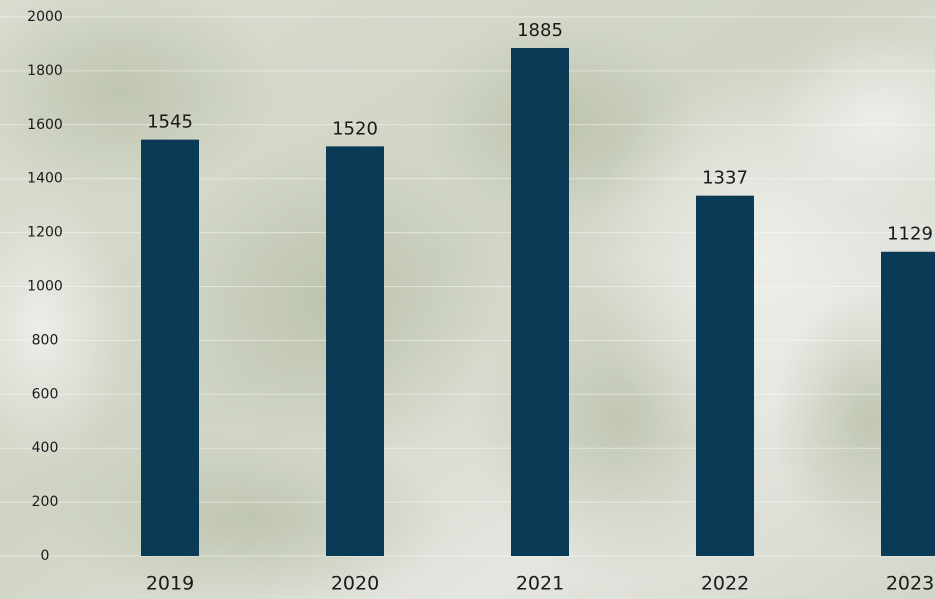 The height and width of the screenshot is (599, 935). I want to click on y-tick-label: 800, so click(45, 340).